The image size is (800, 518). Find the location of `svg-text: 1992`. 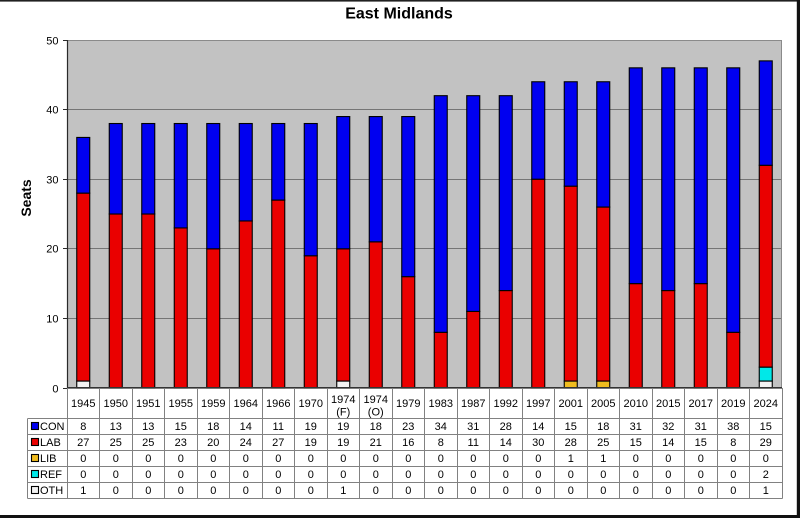

svg-text: 1992 is located at coordinates (506, 404).